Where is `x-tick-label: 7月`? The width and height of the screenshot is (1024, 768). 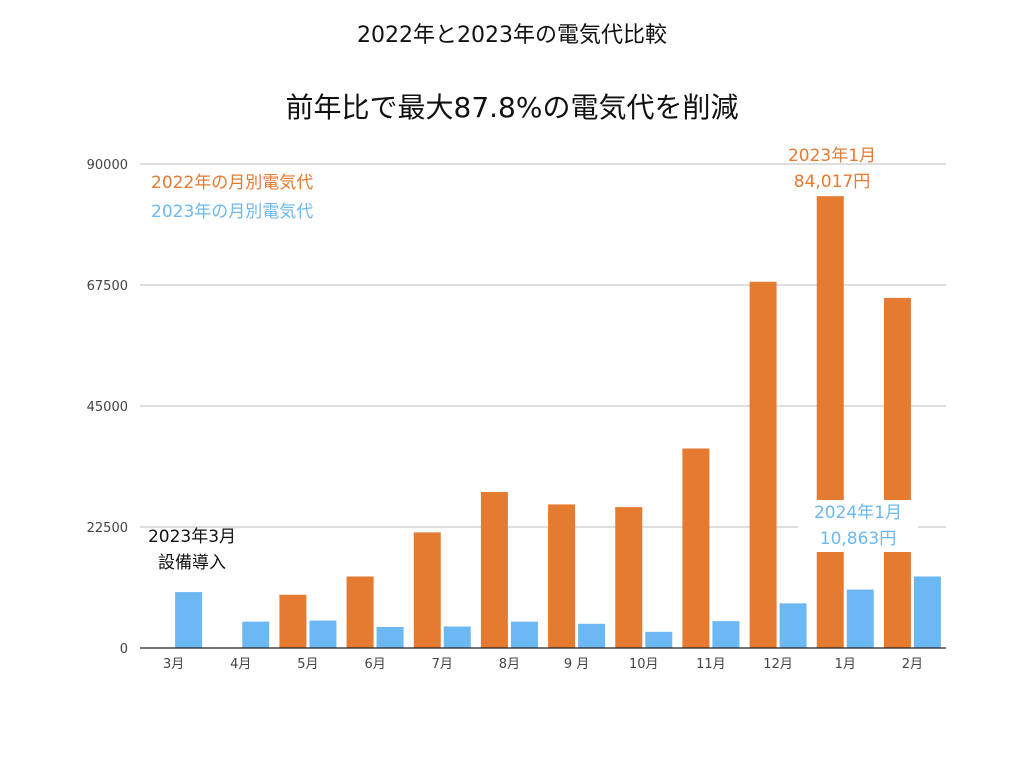
x-tick-label: 7月 is located at coordinates (442, 664).